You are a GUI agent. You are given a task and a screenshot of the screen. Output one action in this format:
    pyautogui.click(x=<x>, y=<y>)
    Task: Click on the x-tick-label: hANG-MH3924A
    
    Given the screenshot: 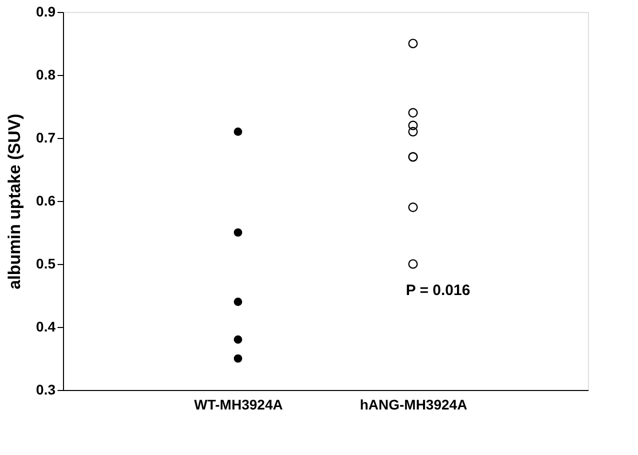 What is the action you would take?
    pyautogui.click(x=414, y=404)
    